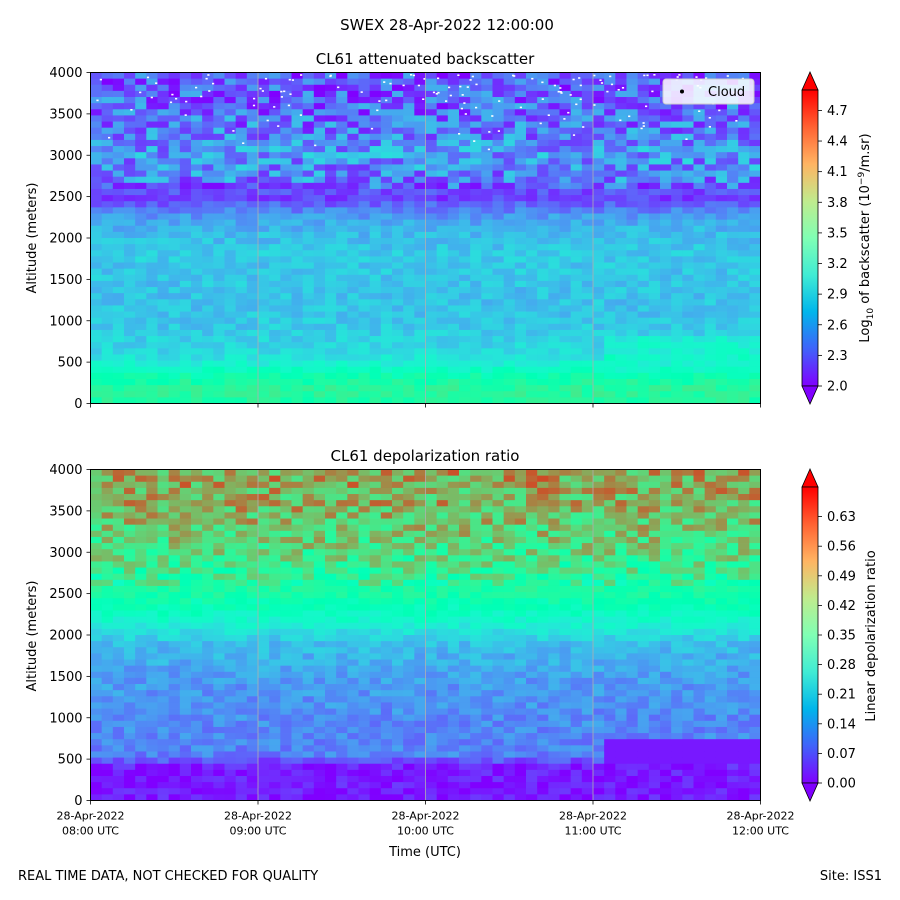 The width and height of the screenshot is (900, 900). I want to click on cloud-legend: Cloud, so click(708, 91).